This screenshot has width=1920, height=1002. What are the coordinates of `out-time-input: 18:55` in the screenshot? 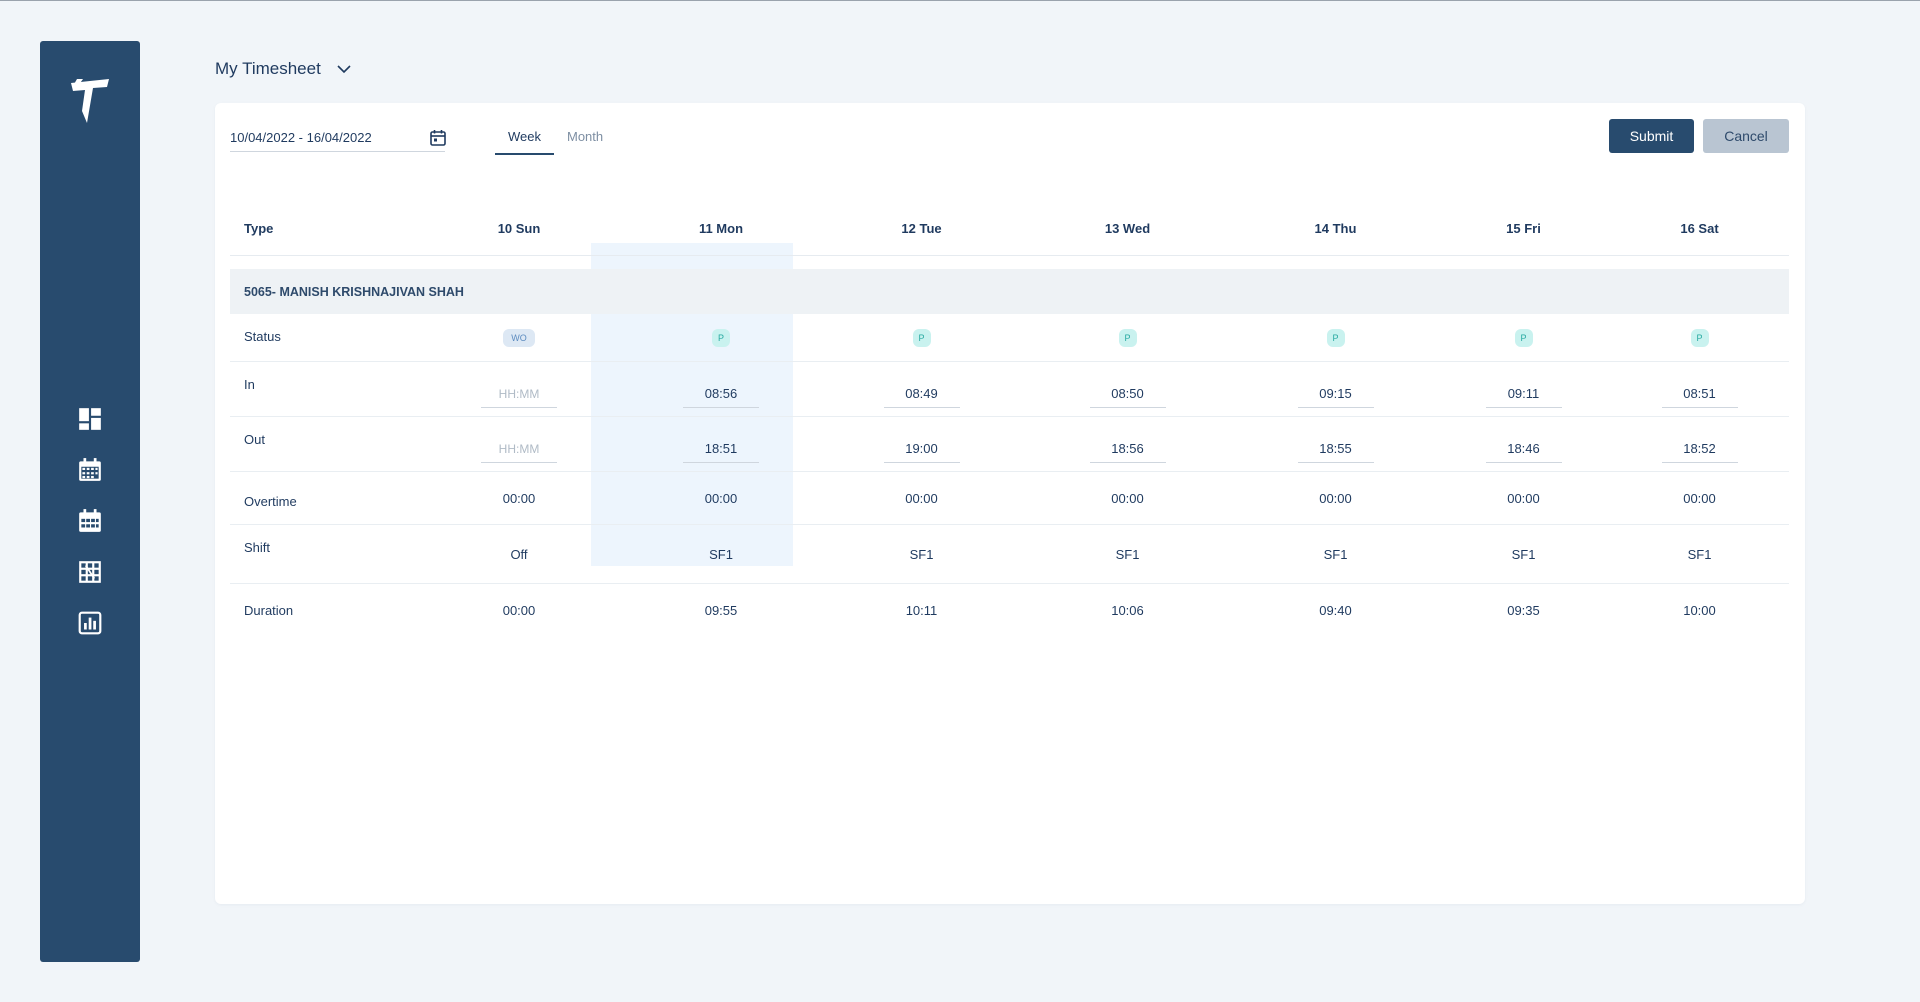 It's located at (1335, 449).